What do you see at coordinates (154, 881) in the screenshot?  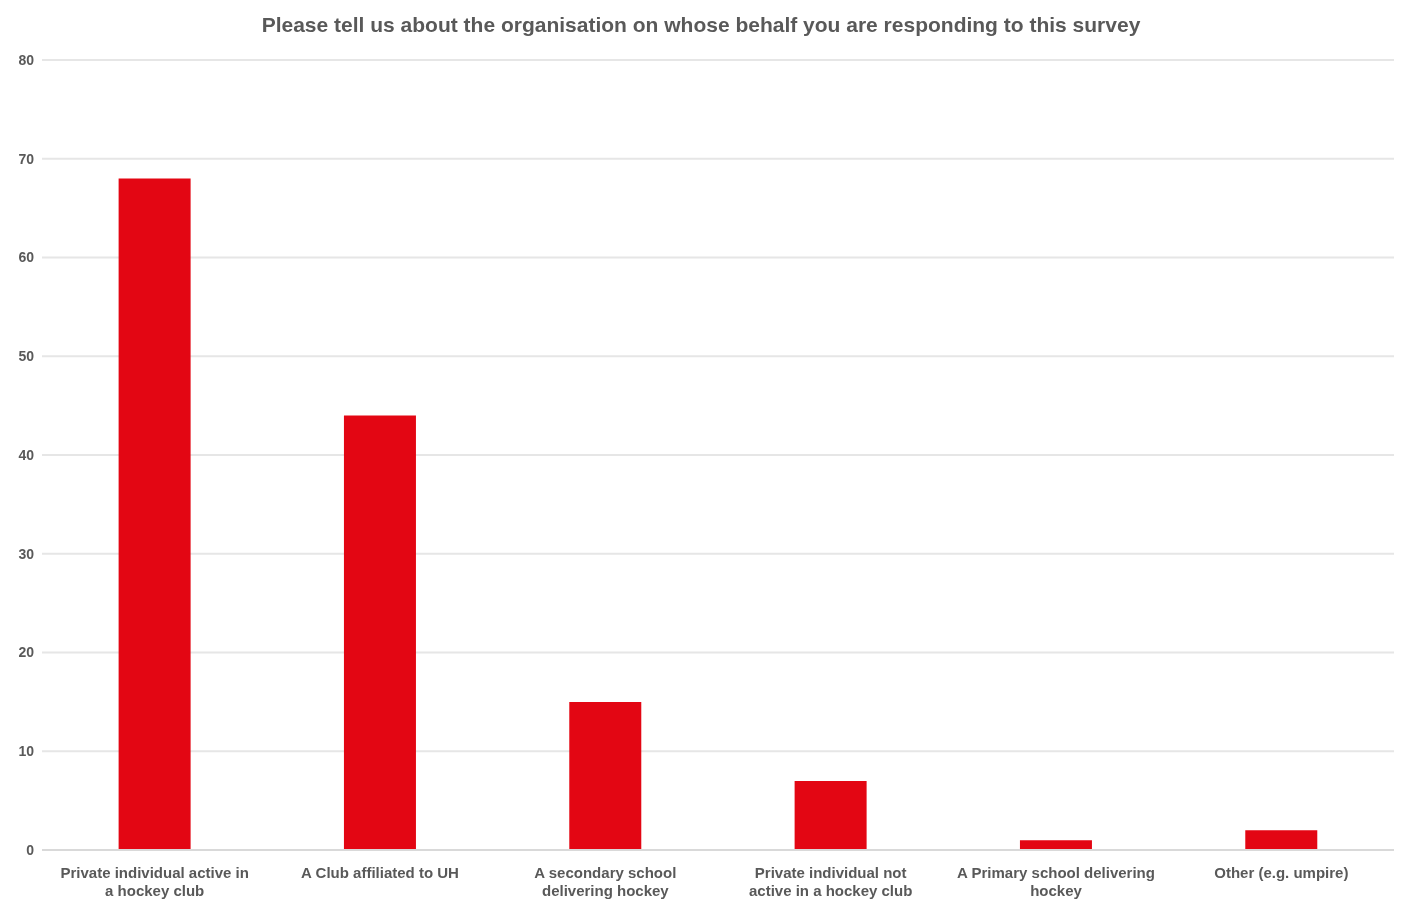 I see `x-tick-label: Private individual active in a hockey club` at bounding box center [154, 881].